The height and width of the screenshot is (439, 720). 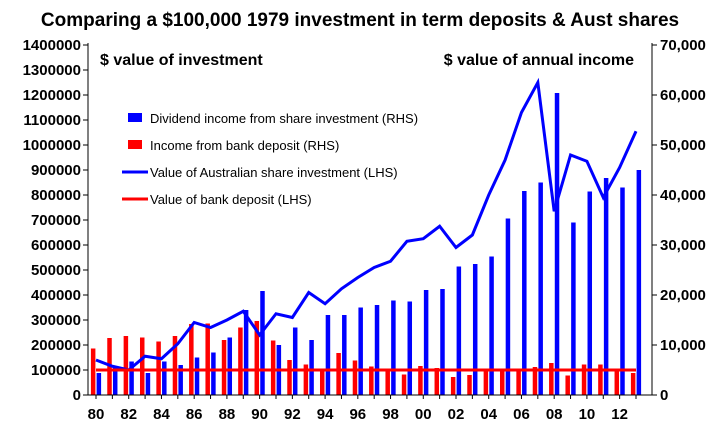 What do you see at coordinates (423, 414) in the screenshot?
I see `x-tick-label: 00` at bounding box center [423, 414].